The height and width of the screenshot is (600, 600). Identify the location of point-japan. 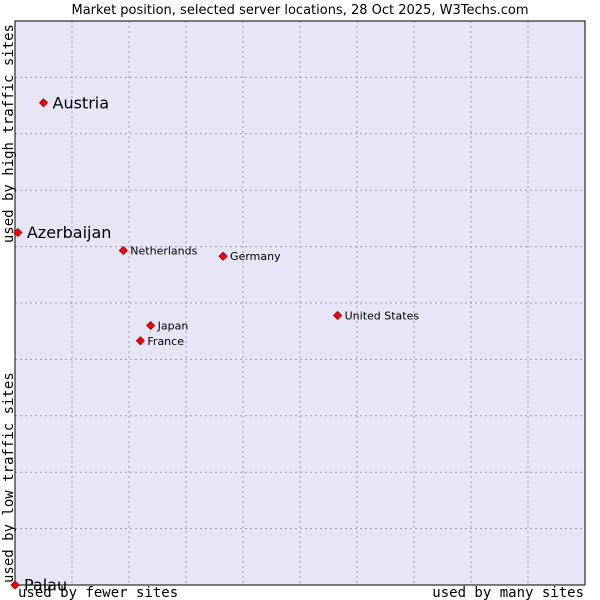
(151, 325).